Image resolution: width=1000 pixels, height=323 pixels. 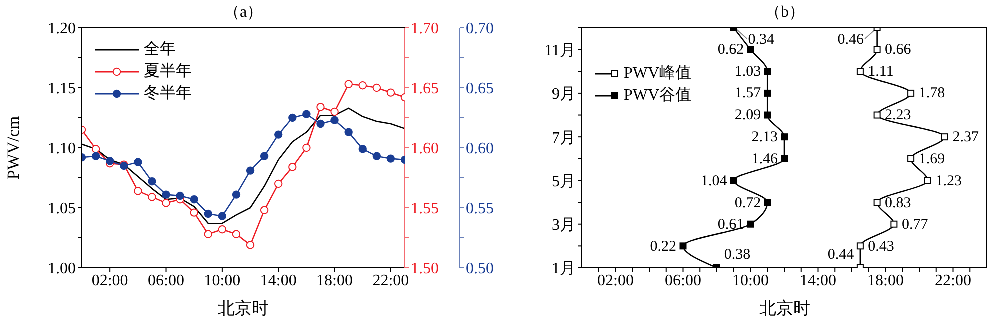 What do you see at coordinates (425, 149) in the screenshot?
I see `y2-tick-label: 1.60` at bounding box center [425, 149].